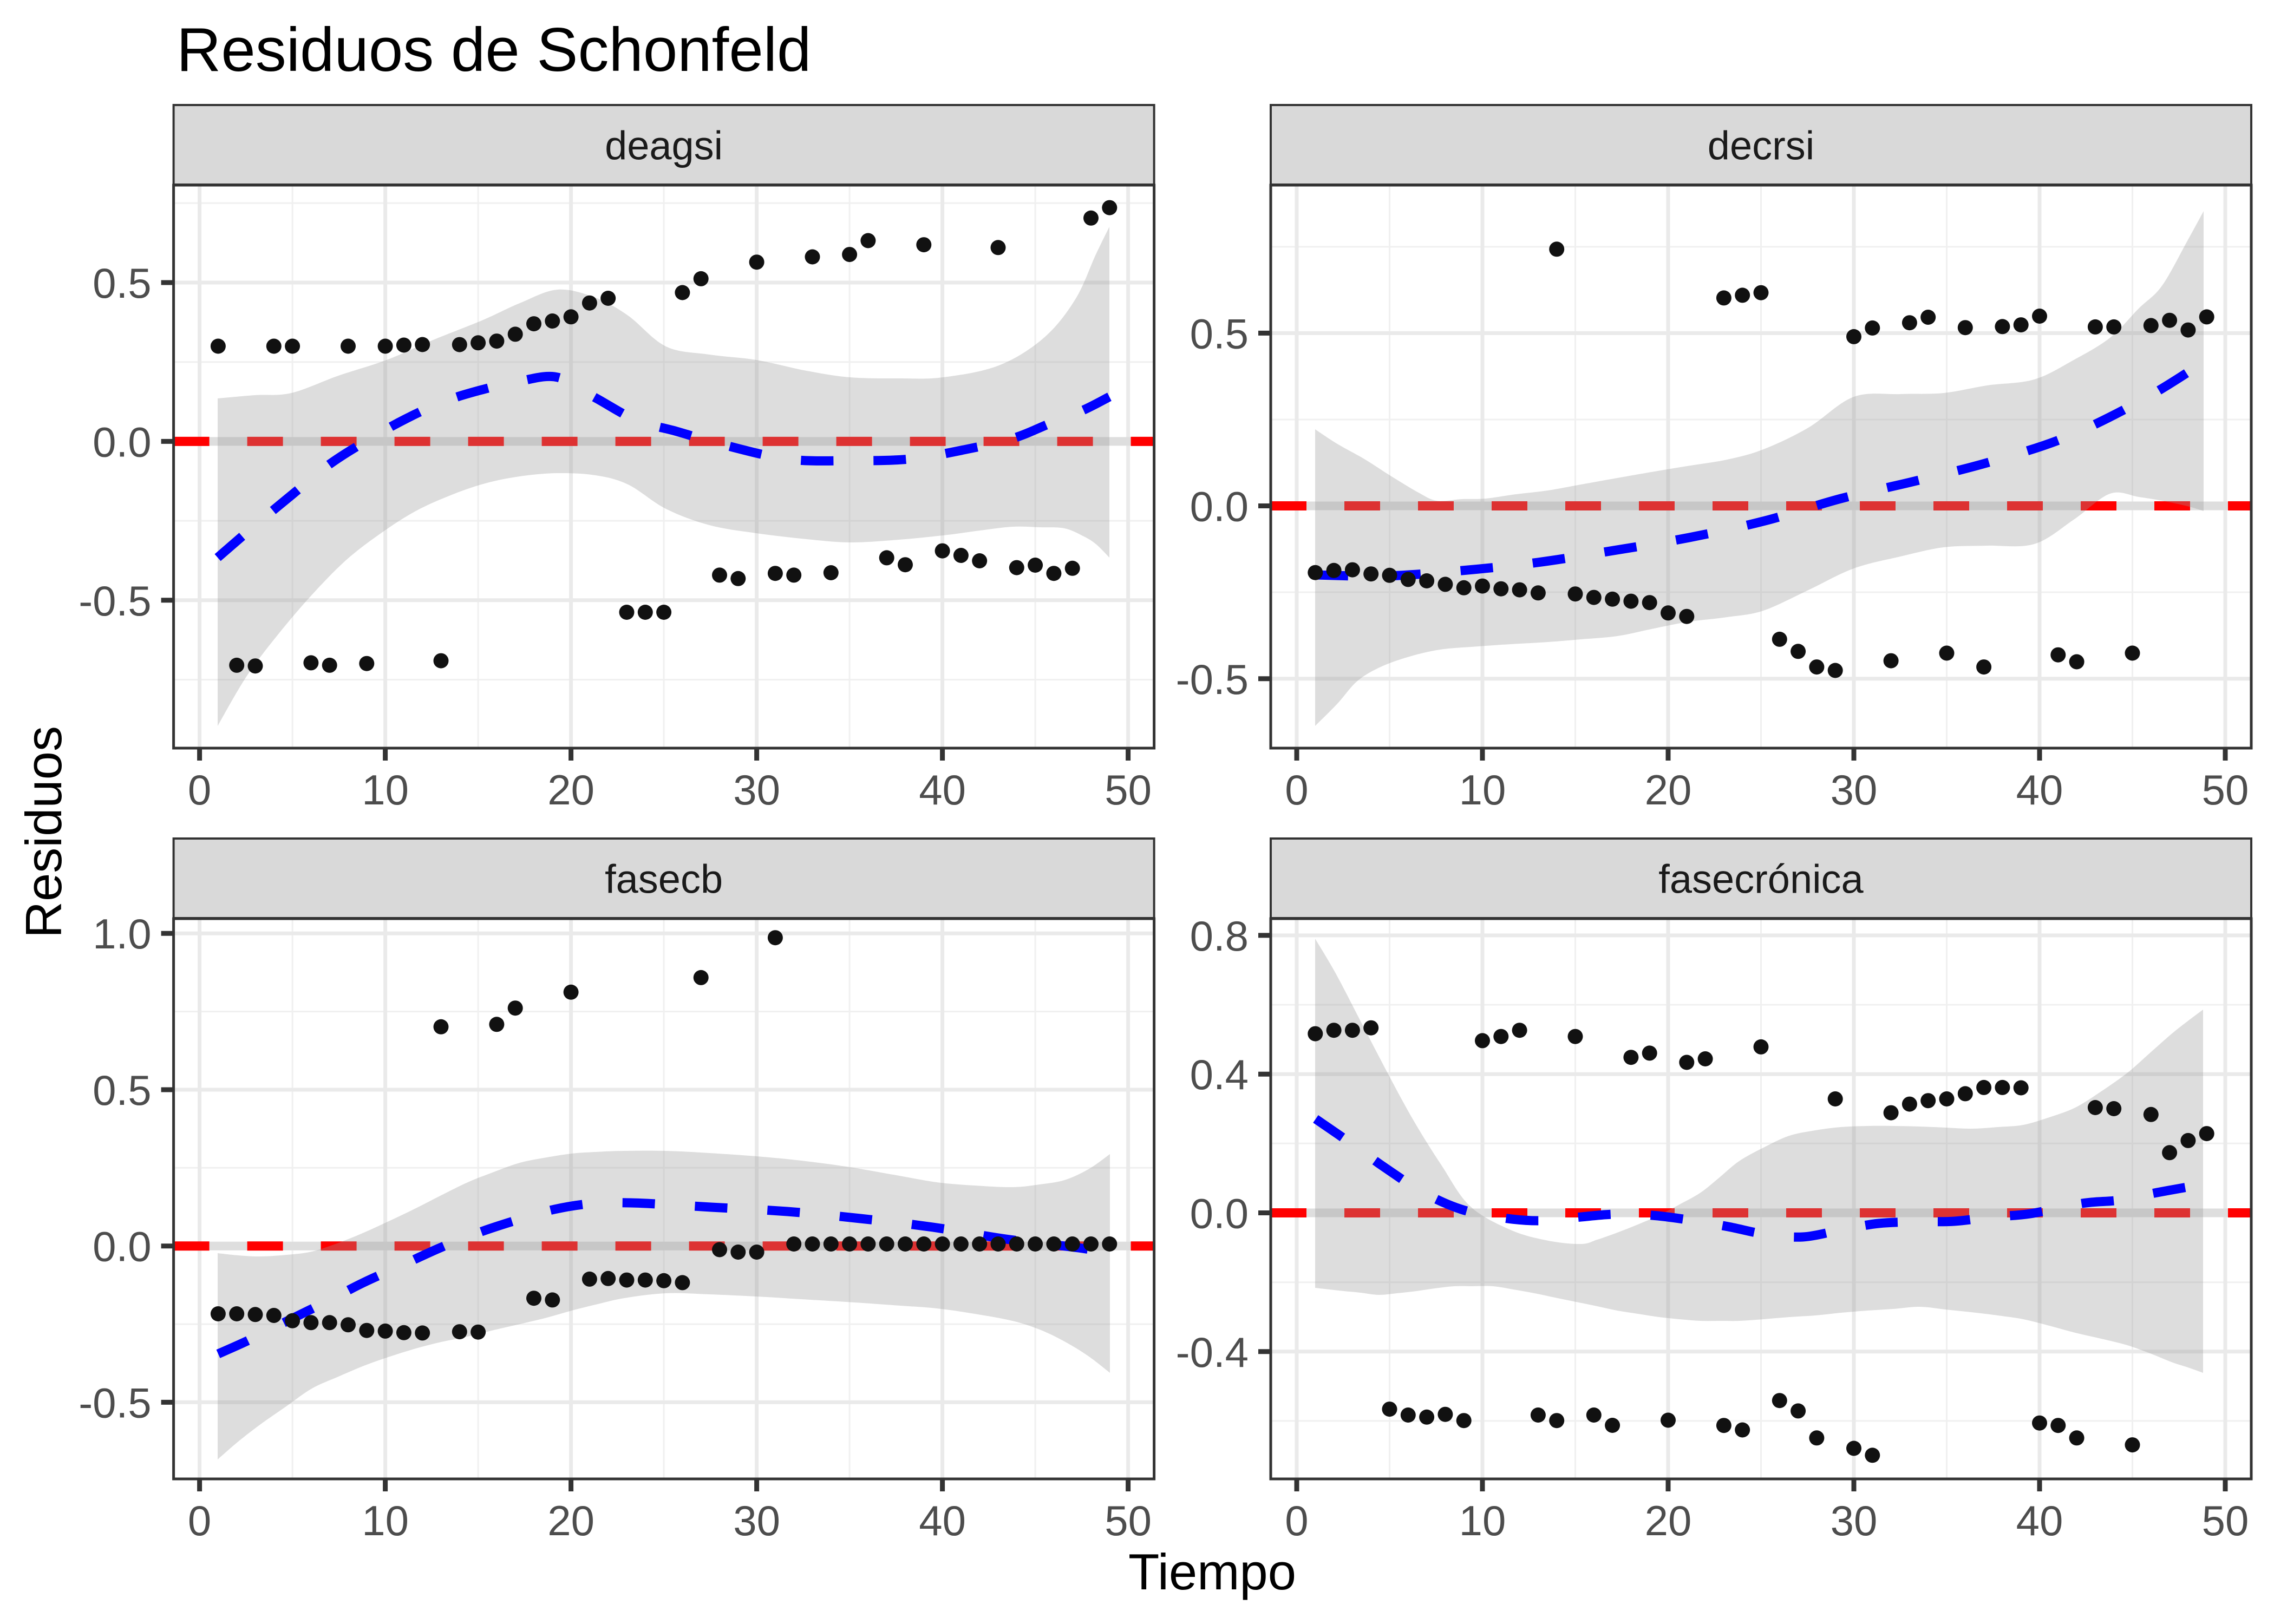 This screenshot has height=1624, width=2274. I want to click on svg-text: fasecb, so click(664, 879).